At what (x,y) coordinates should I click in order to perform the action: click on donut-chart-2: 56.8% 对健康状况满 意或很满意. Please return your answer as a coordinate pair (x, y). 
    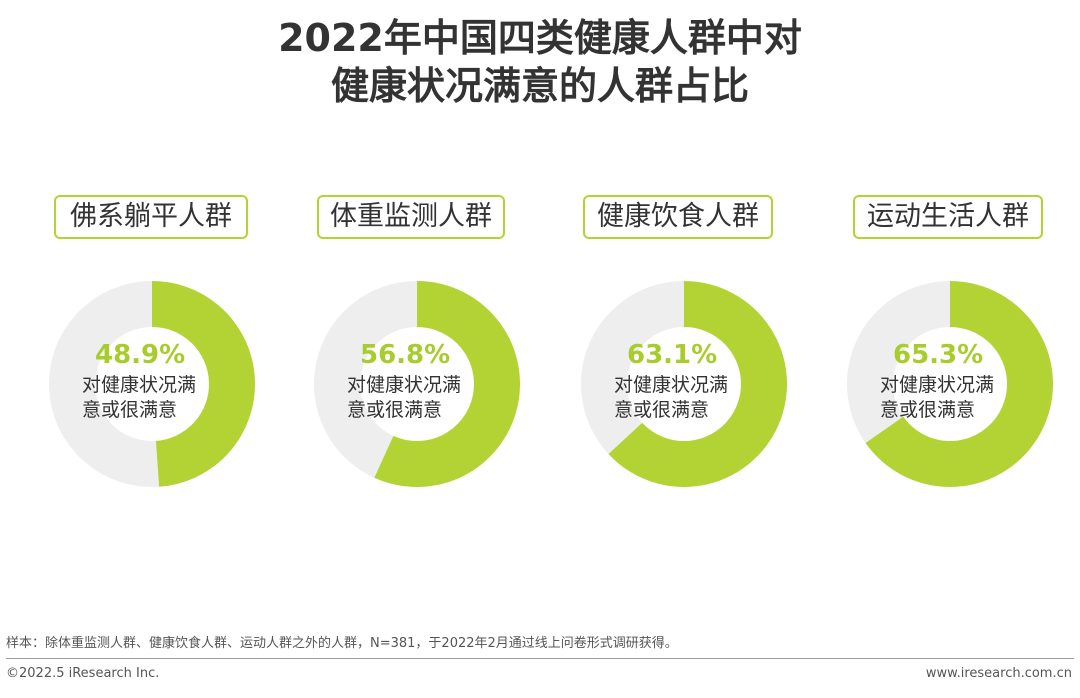
    Looking at the image, I should click on (417, 384).